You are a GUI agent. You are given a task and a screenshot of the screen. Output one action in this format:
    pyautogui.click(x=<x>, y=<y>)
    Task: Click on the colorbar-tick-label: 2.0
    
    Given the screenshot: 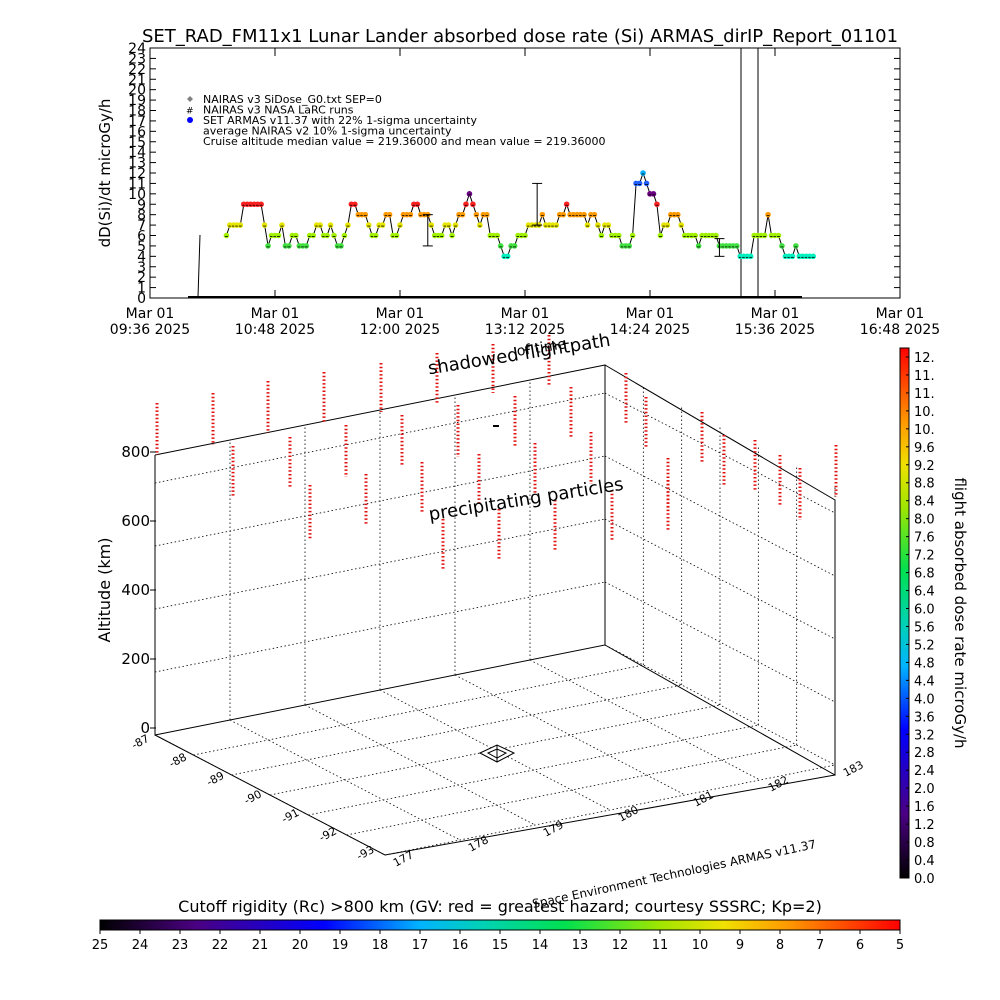 What is the action you would take?
    pyautogui.click(x=924, y=789)
    